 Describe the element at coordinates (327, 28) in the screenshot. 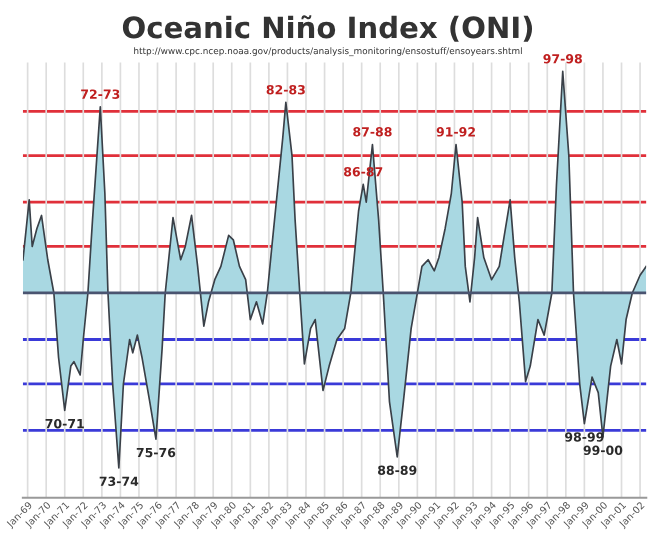

I see `chart-title: Oceanic Niño Index (ONI)` at that location.